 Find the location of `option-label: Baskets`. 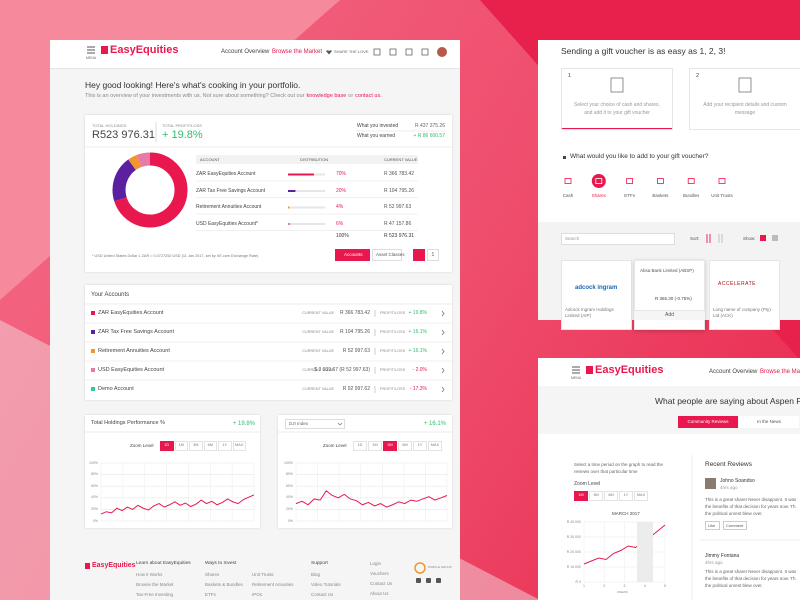

option-label: Baskets is located at coordinates (660, 195).